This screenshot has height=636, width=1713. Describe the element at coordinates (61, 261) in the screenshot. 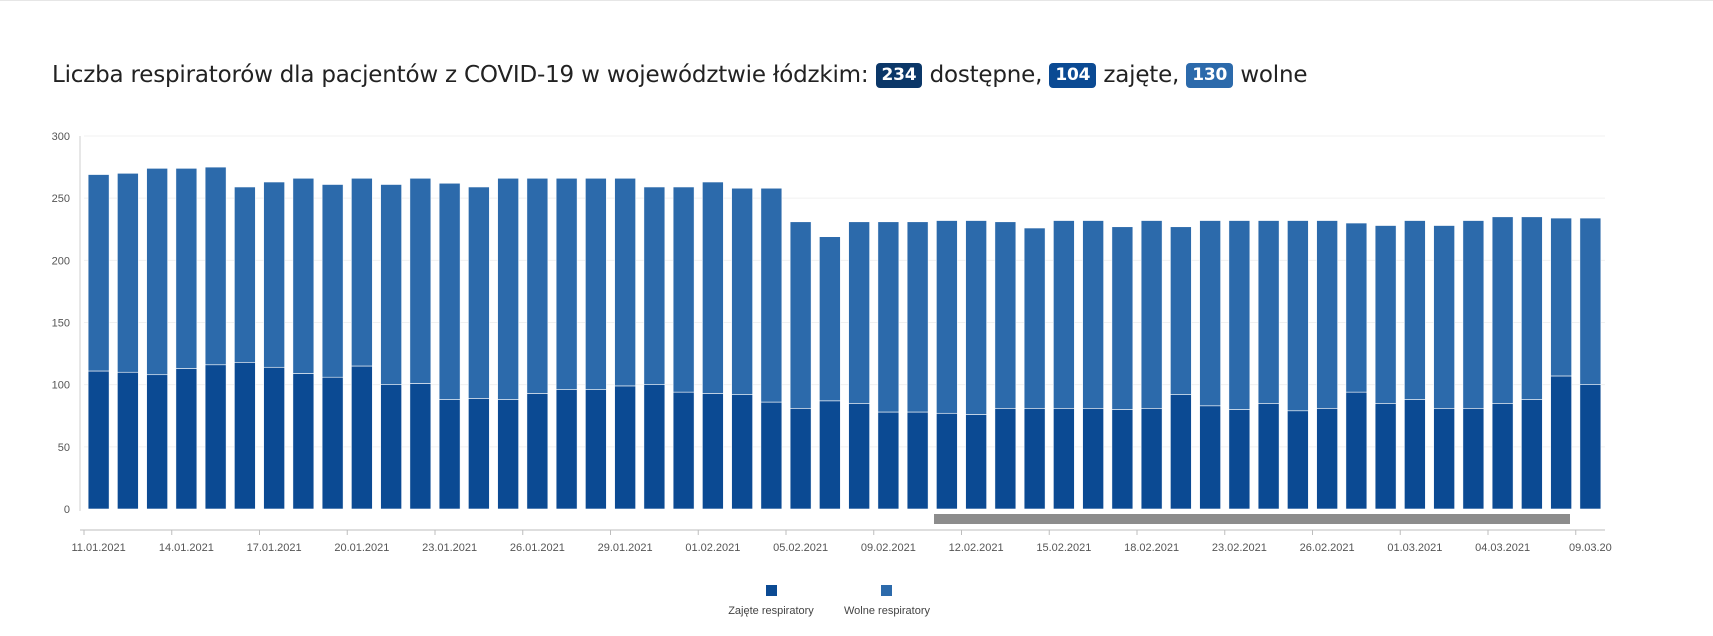

I see `y-tick-label: 200` at that location.